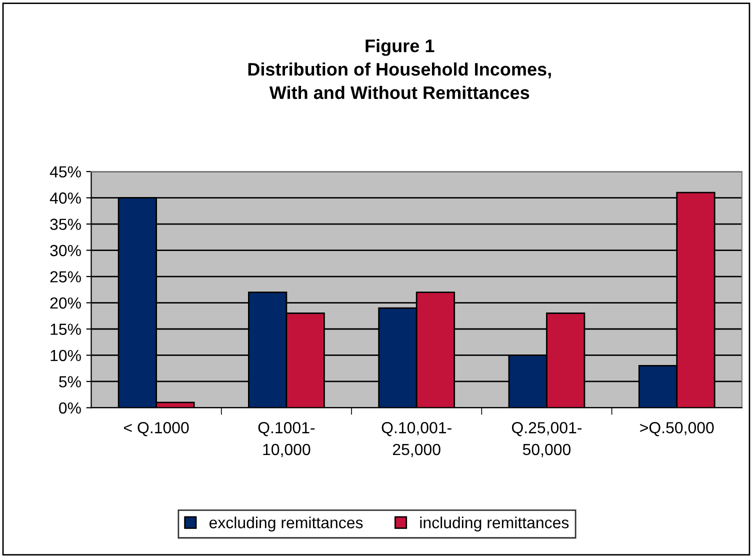  What do you see at coordinates (547, 440) in the screenshot?
I see `x-tick-label: Q.25,001- 50,000` at bounding box center [547, 440].